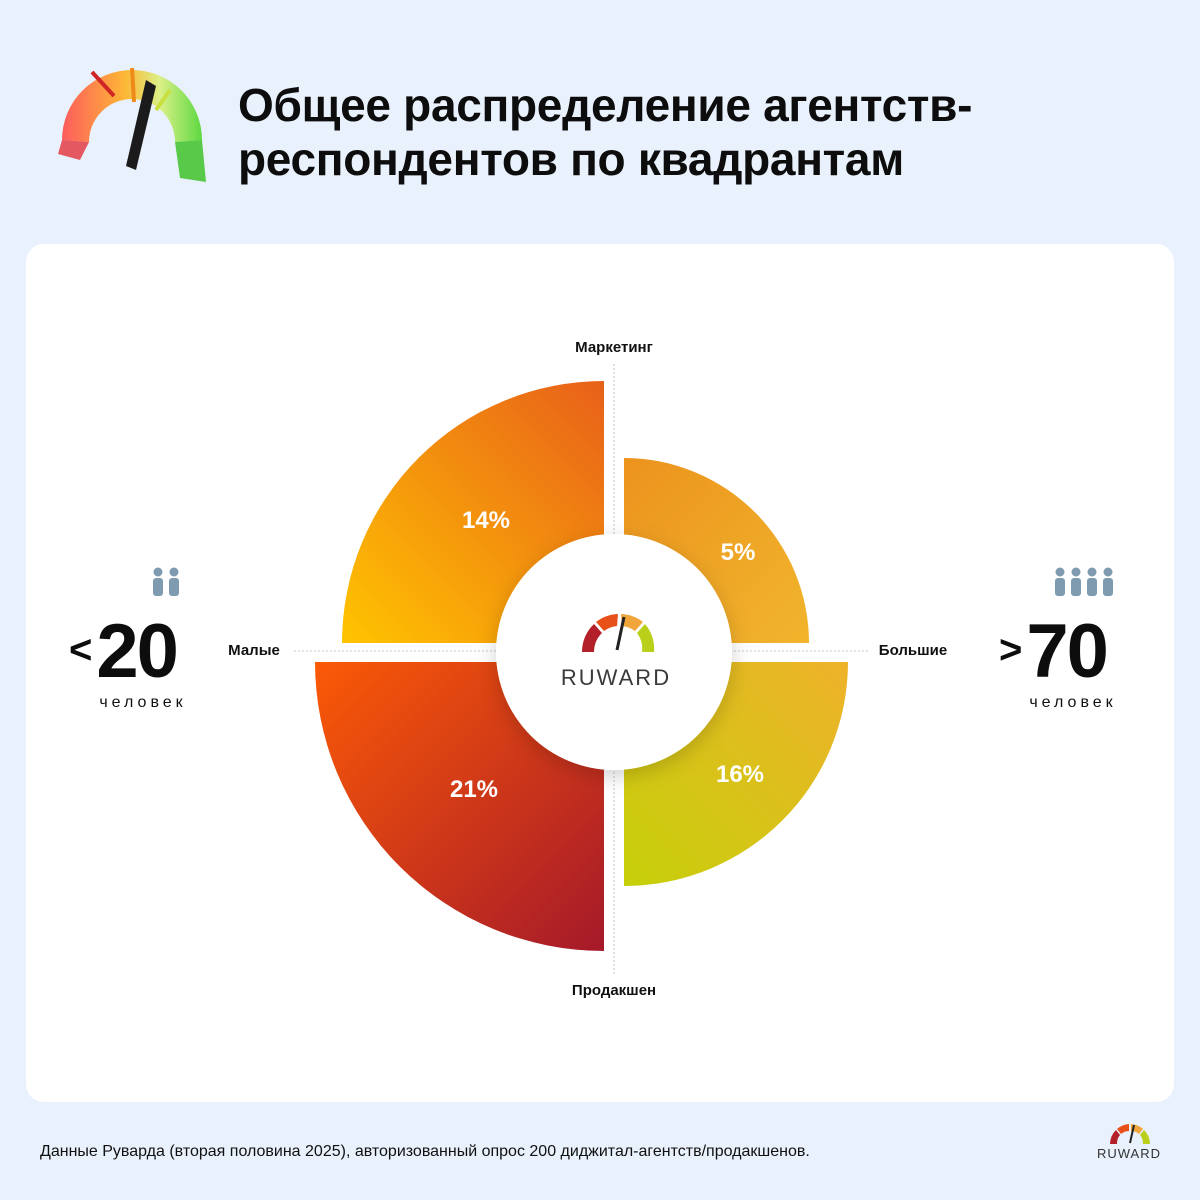 Image resolution: width=1200 pixels, height=1200 pixels. Describe the element at coordinates (143, 702) in the screenshot. I see `size-small-unit: человек` at that location.